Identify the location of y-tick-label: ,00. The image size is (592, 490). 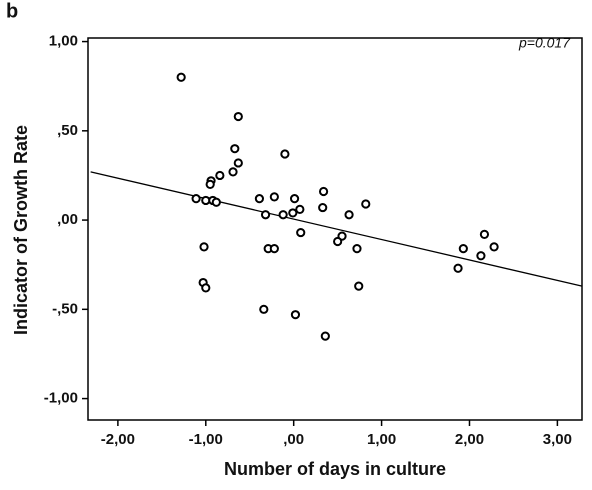
(67, 219).